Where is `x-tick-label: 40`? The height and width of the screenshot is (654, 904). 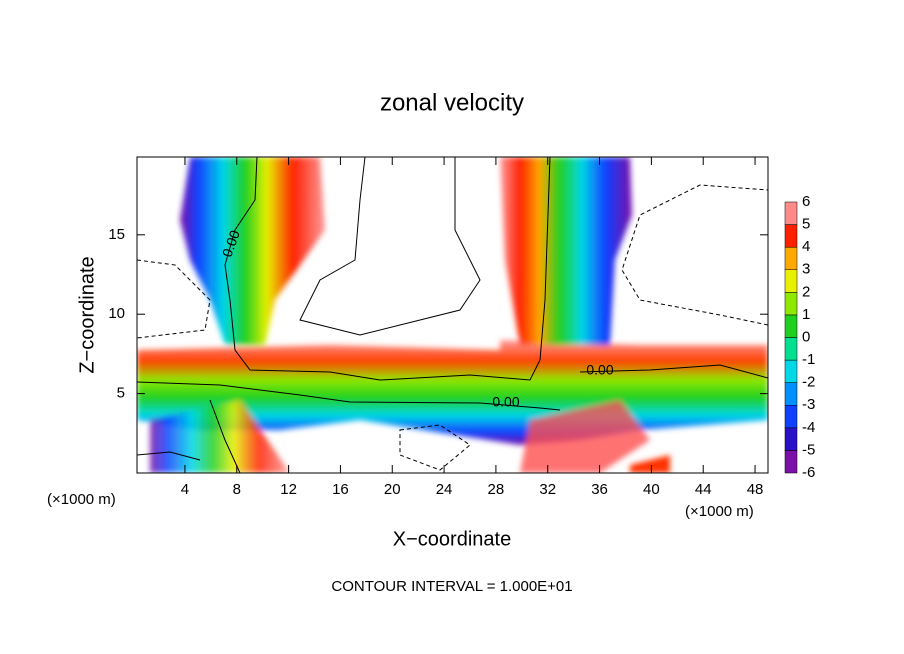
x-tick-label: 40 is located at coordinates (651, 489).